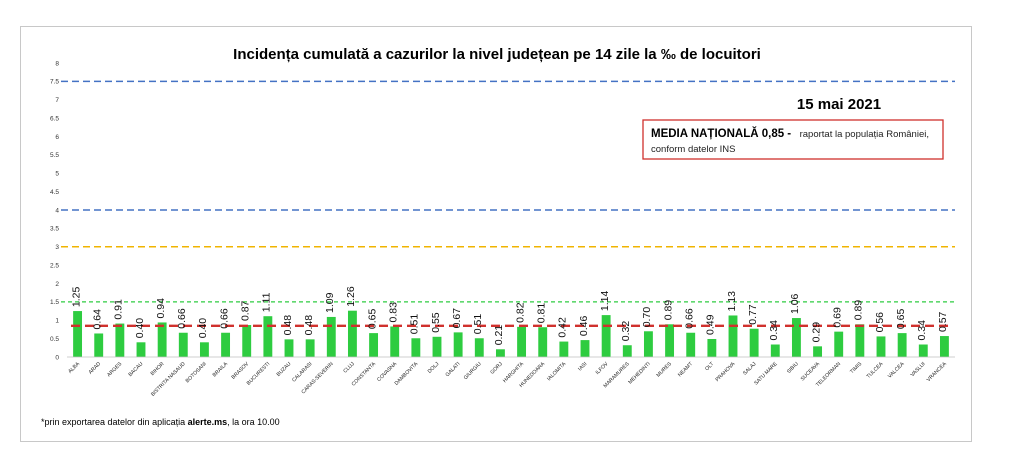 The width and height of the screenshot is (1024, 476). I want to click on x-tick-label: OLT, so click(710, 367).